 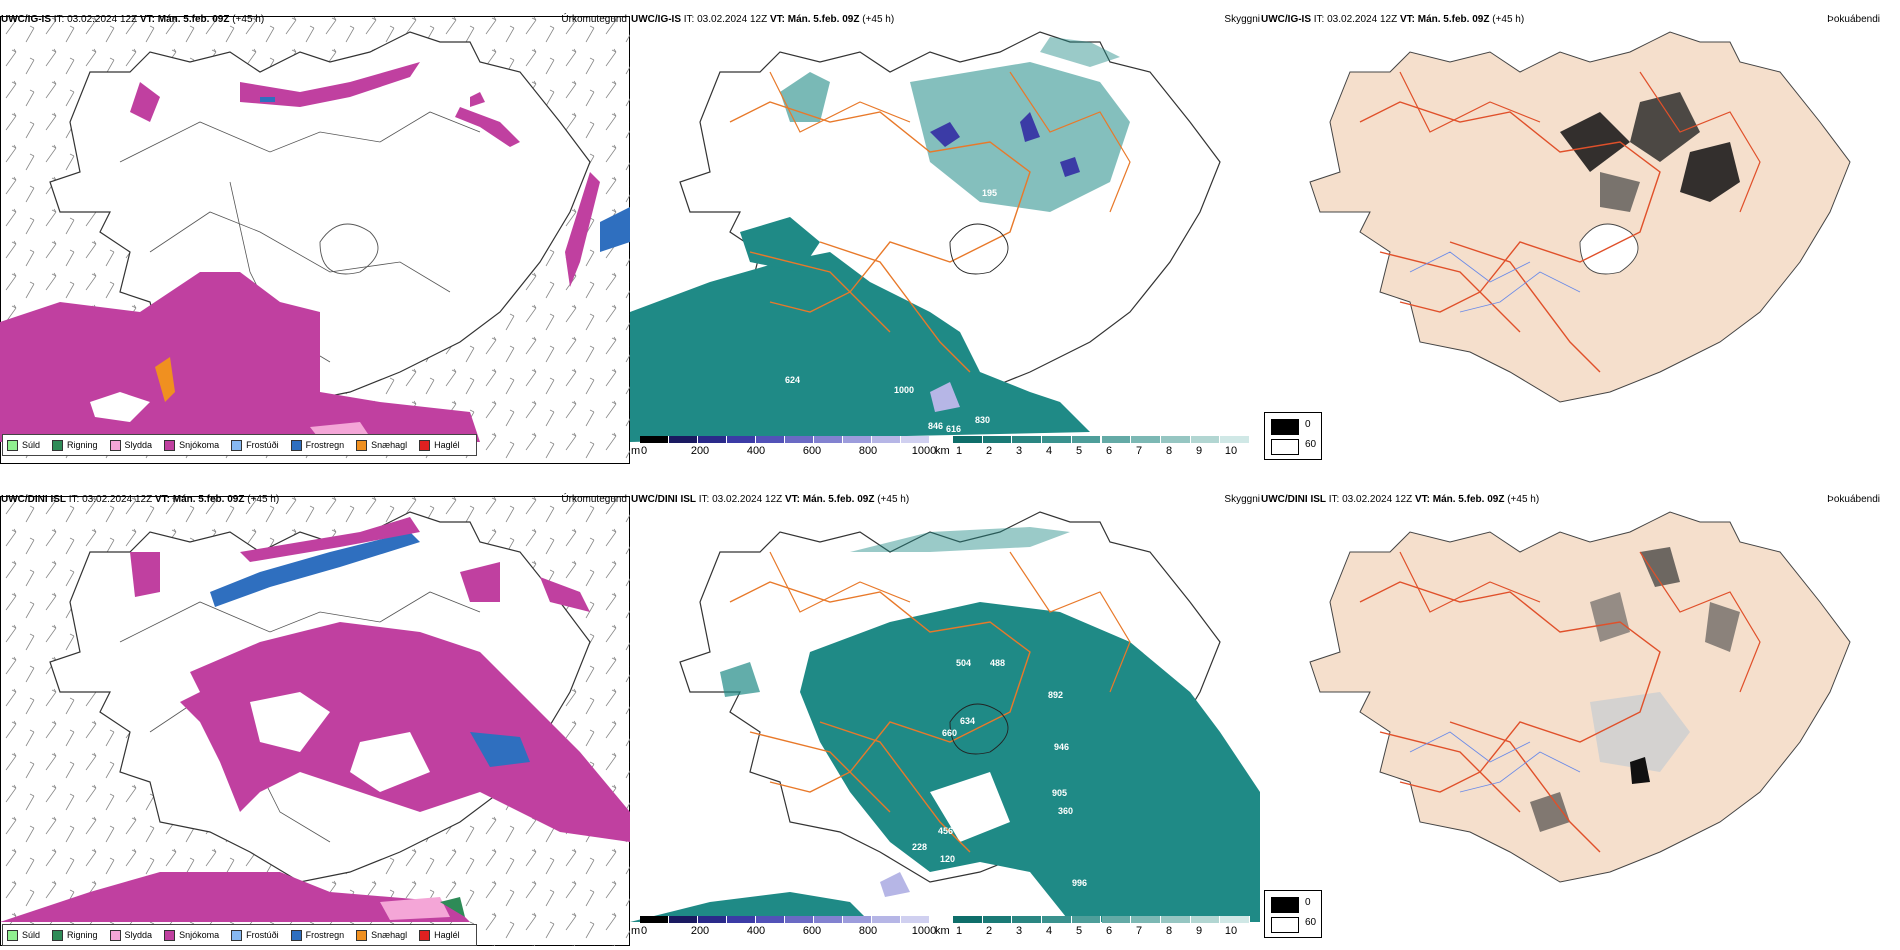 I want to click on cloud-label: 946, so click(x=1062, y=747).